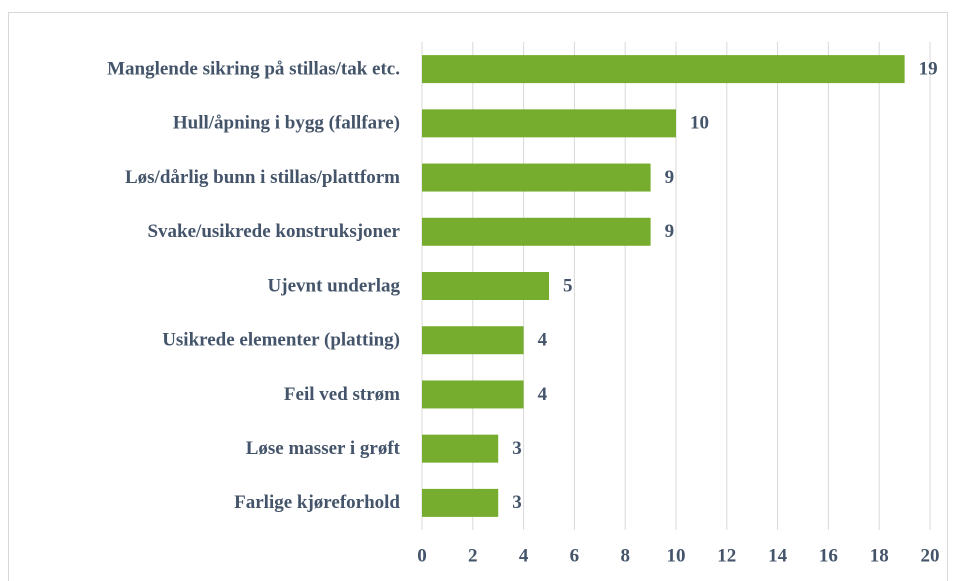 The width and height of the screenshot is (956, 581). What do you see at coordinates (262, 177) in the screenshot?
I see `y-tick-label: Løs/dårlig bunn i stillas/plattform` at bounding box center [262, 177].